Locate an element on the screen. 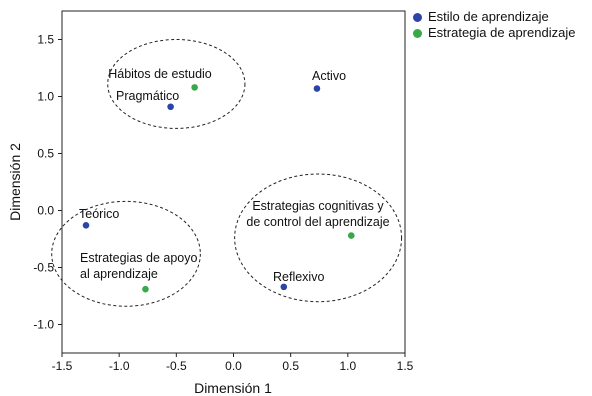  legend-marker-estrategia is located at coordinates (417, 33).